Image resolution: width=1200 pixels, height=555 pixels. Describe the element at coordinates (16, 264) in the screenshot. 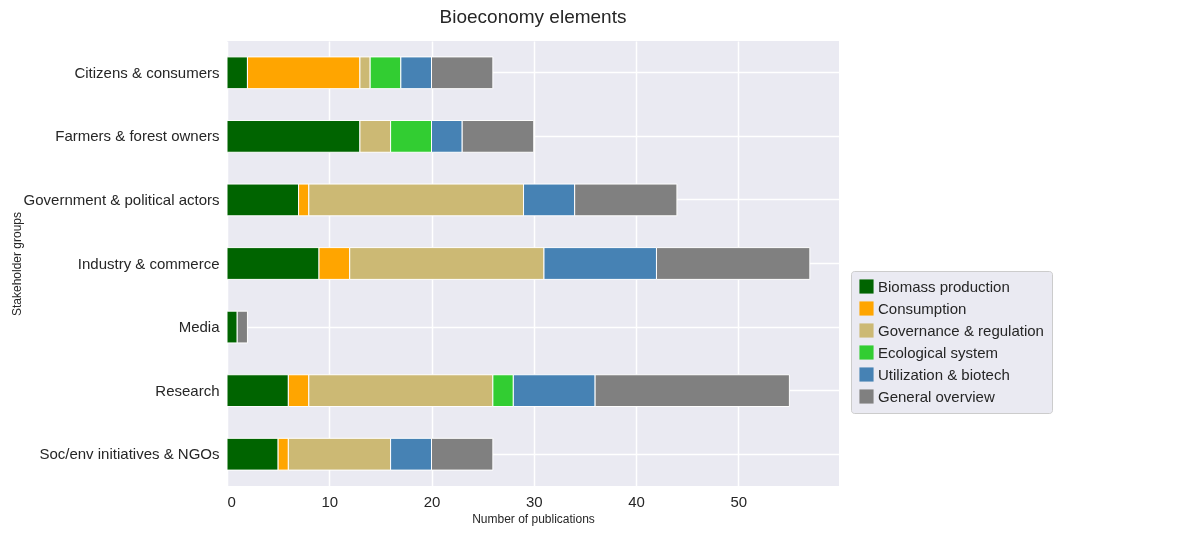

I see `y-axis-title: Stakeholder groups` at that location.